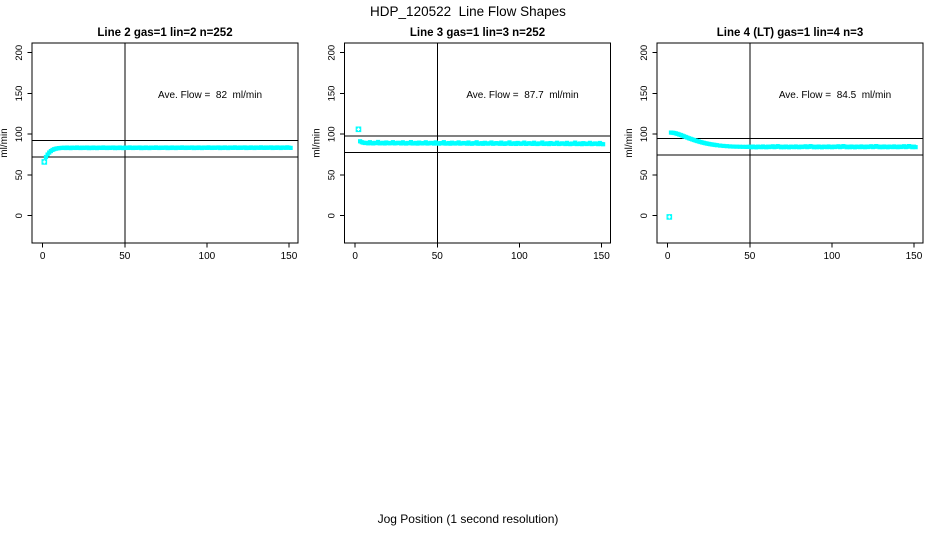 The image size is (936, 540). What do you see at coordinates (835, 95) in the screenshot?
I see `ave-flow-annotation: Ave. Flow = 84.5 ml/min` at bounding box center [835, 95].